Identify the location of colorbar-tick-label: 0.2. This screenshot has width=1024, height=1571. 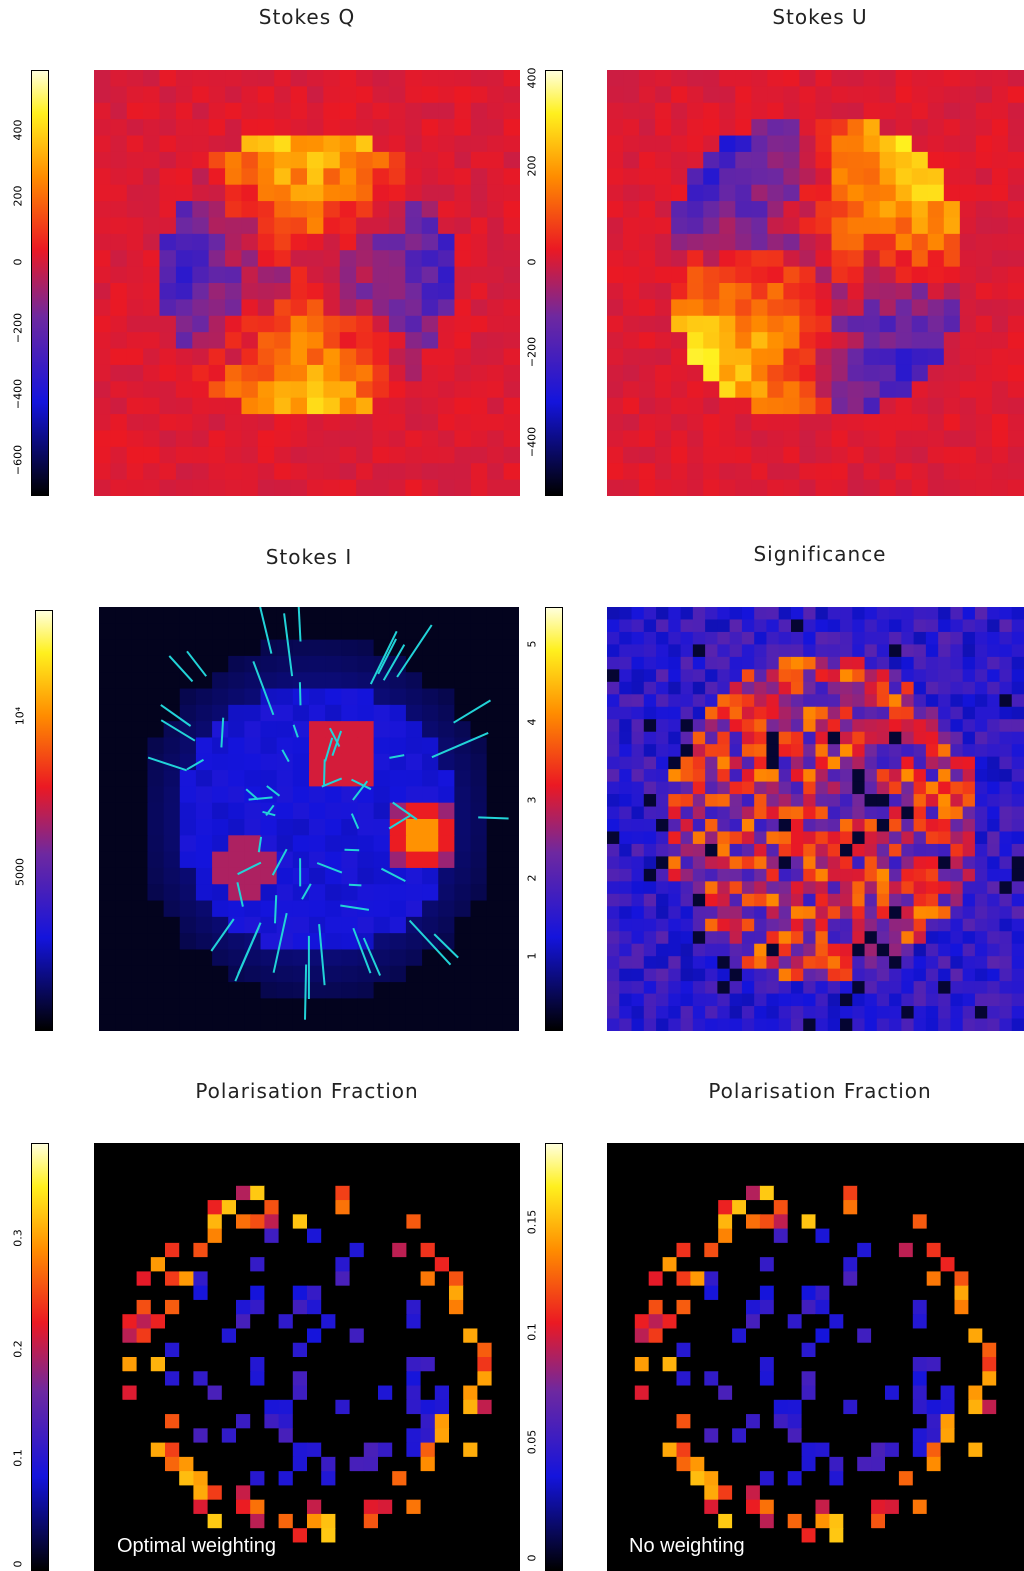
(18, 1349).